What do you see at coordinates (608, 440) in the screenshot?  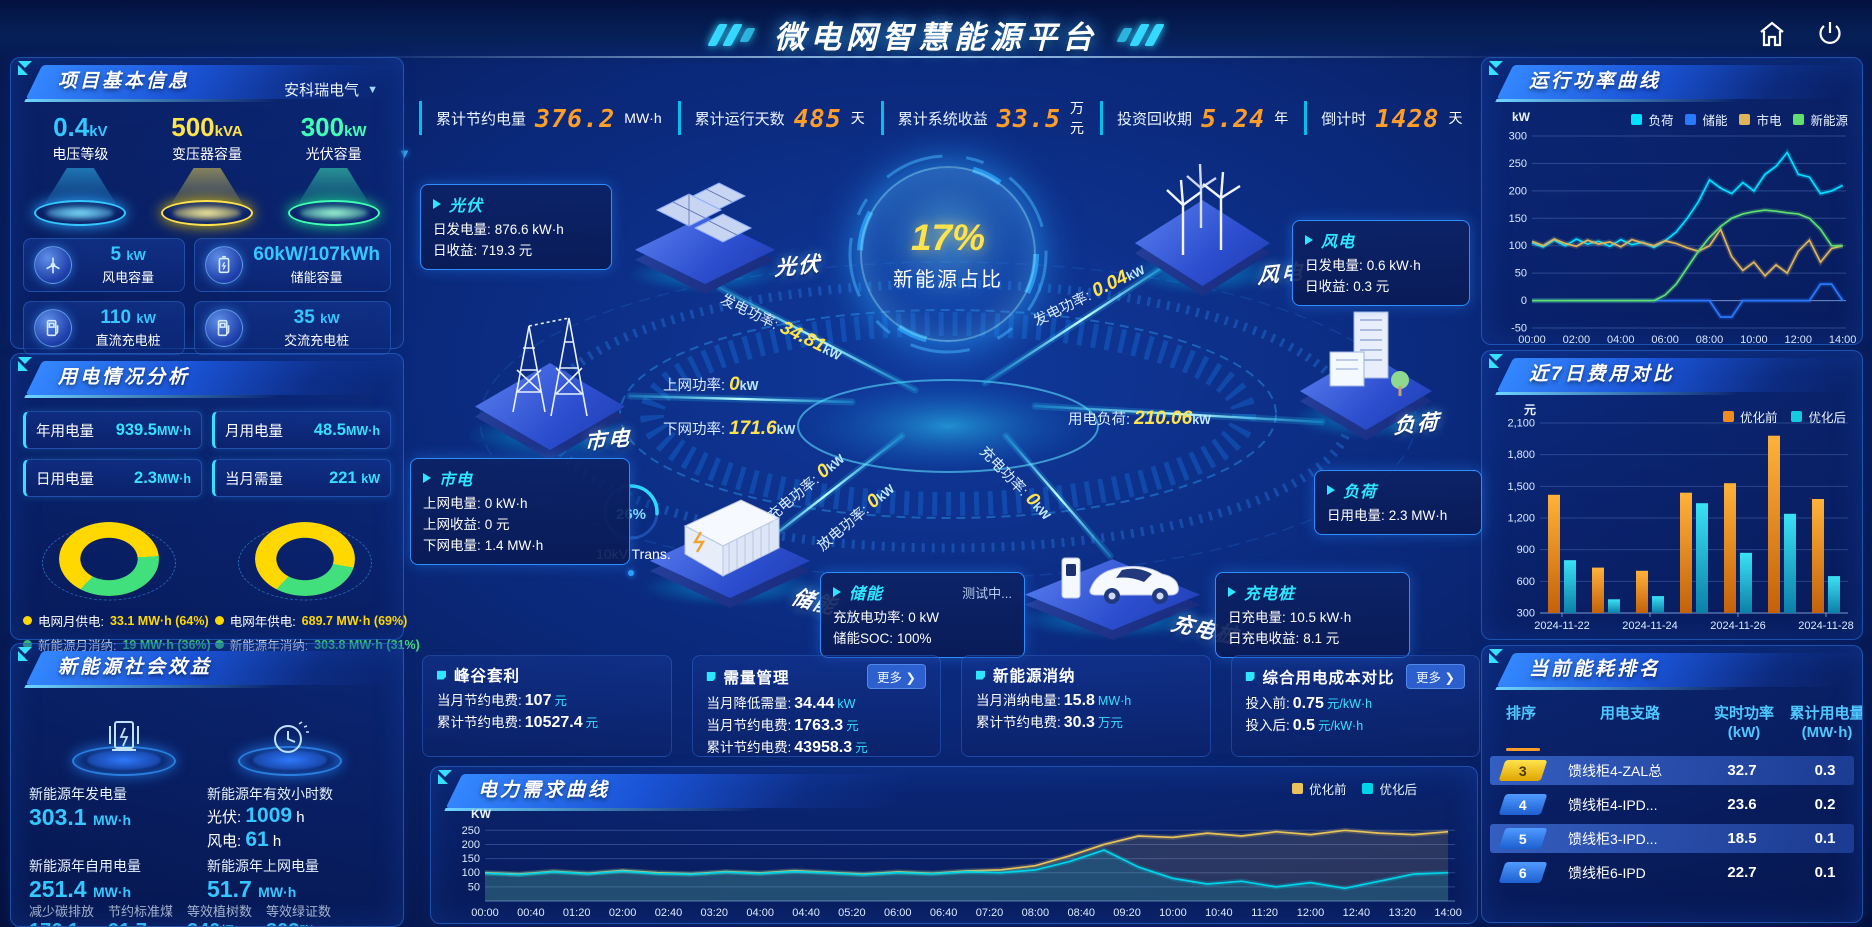 I see `node-label-grid: 市电` at bounding box center [608, 440].